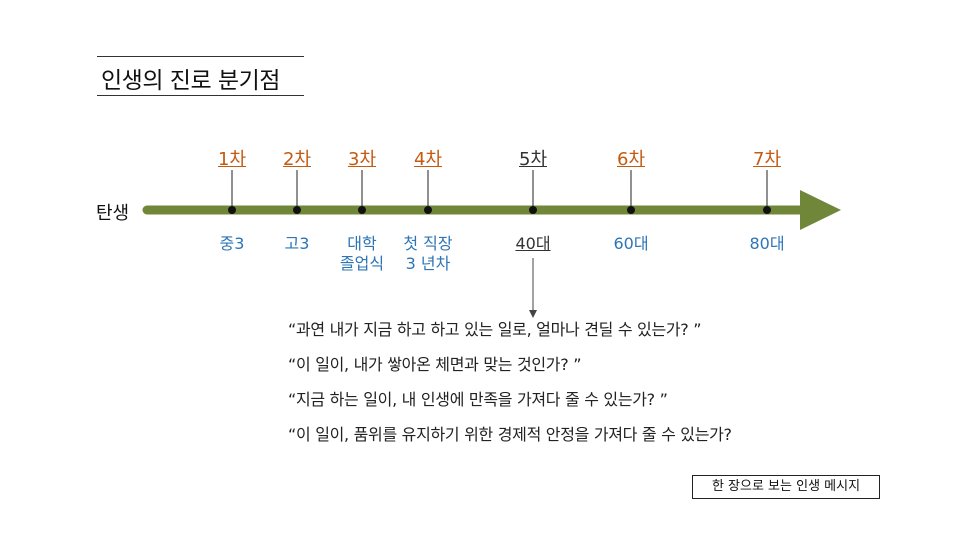 This screenshot has height=540, width=960. I want to click on summary-badge: 한 장으로 보는 인생 메시지, so click(786, 487).